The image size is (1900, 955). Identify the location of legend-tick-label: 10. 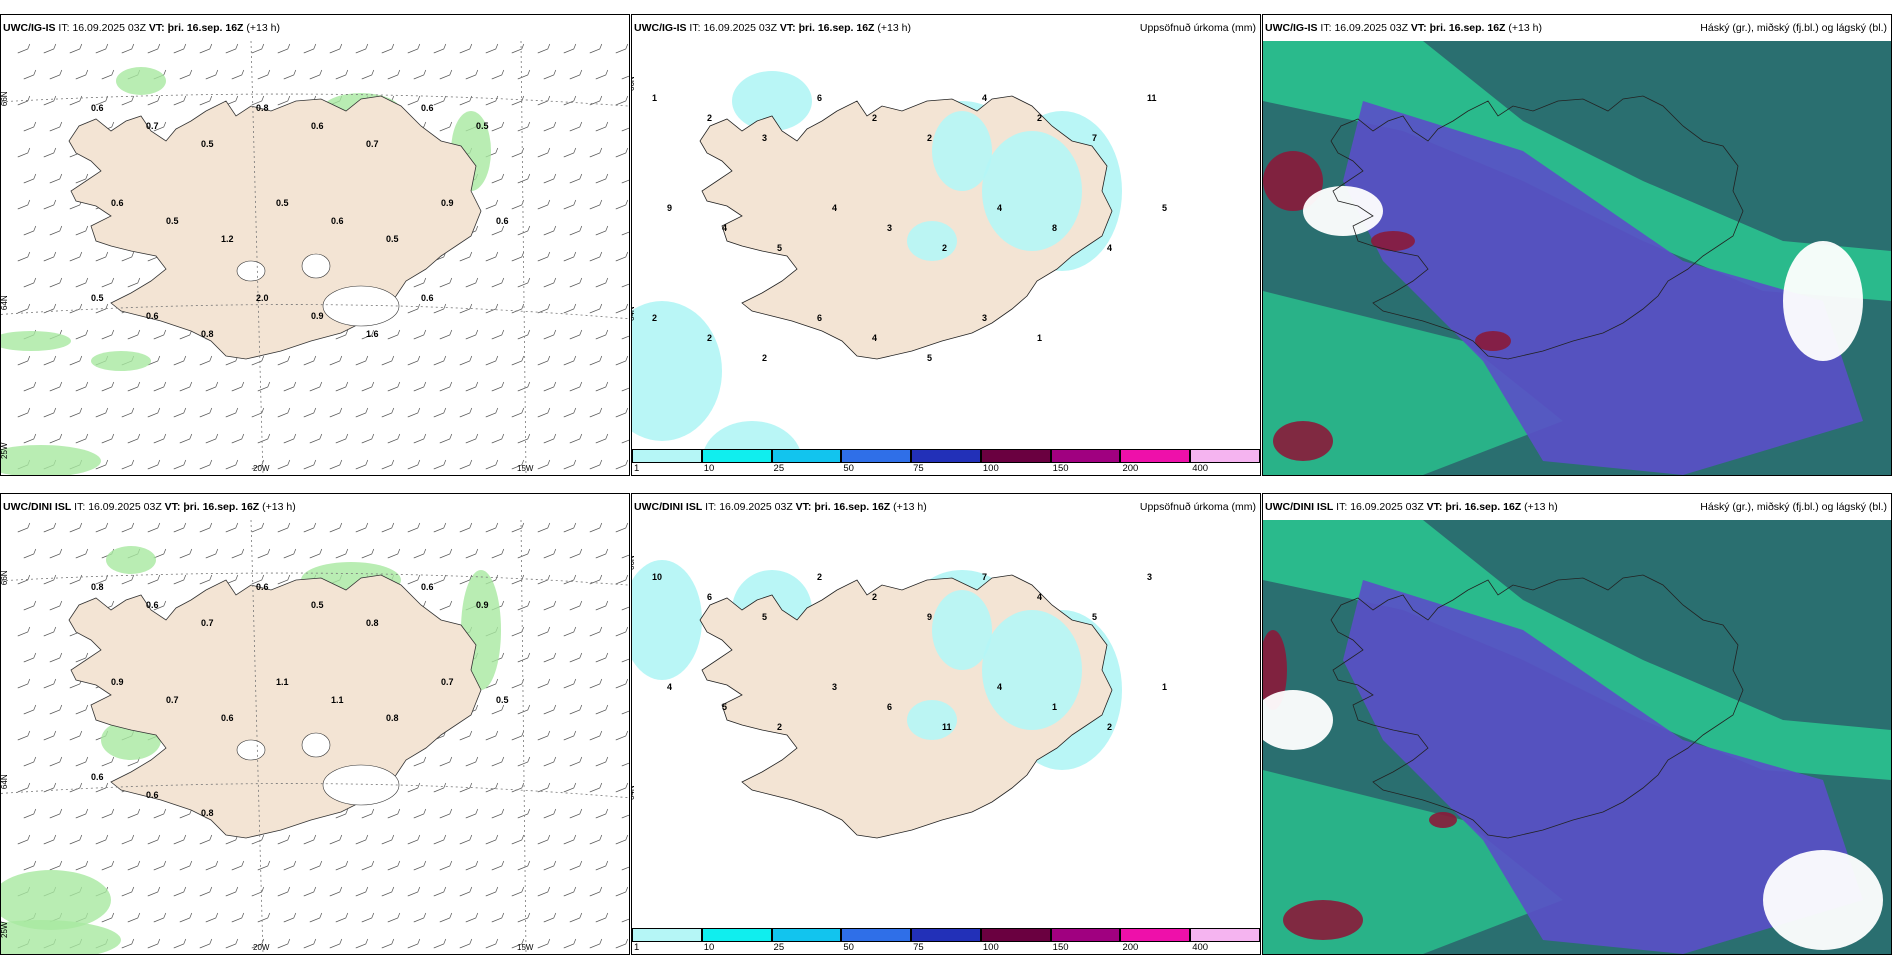
(709, 947).